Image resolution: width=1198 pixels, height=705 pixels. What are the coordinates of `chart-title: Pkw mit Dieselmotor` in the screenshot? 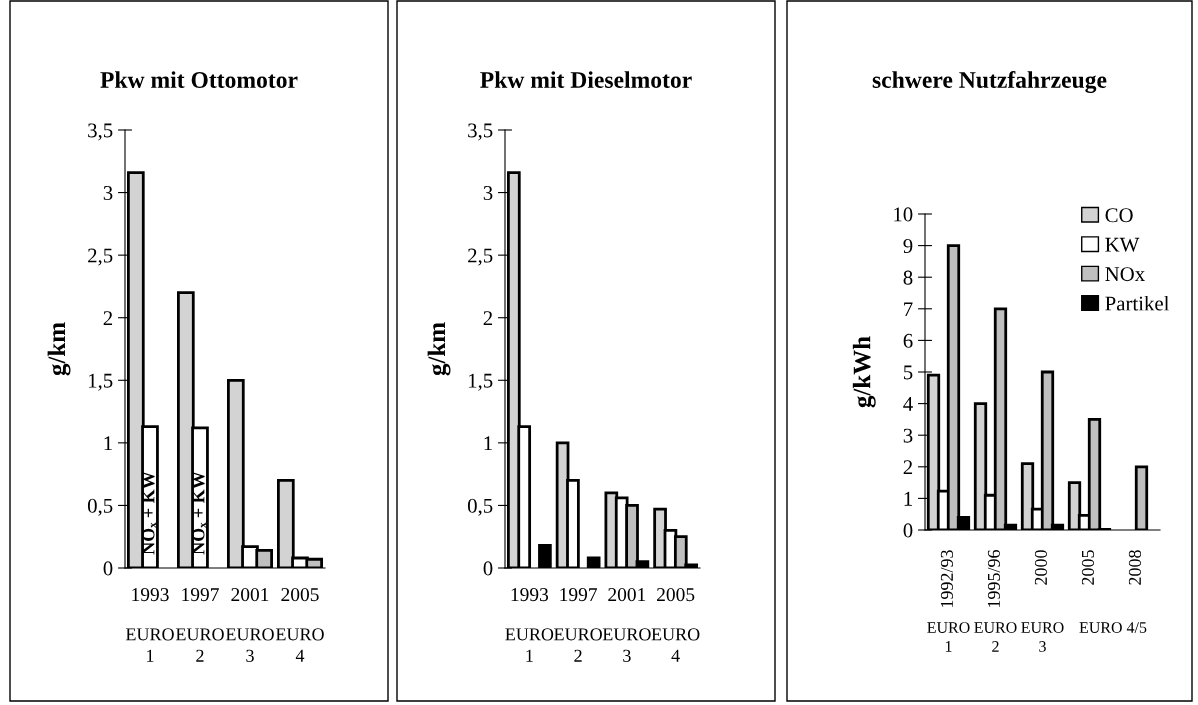 It's located at (586, 79).